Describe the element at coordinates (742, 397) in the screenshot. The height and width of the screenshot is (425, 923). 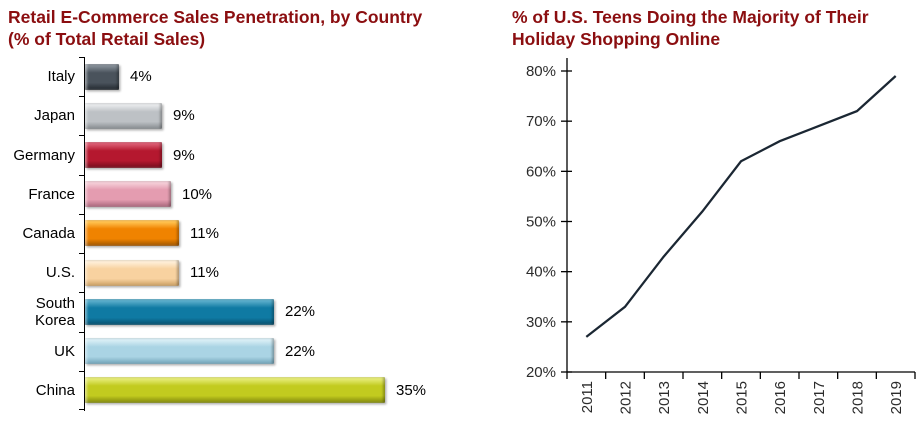
I see `x-tick-label: 2015` at that location.